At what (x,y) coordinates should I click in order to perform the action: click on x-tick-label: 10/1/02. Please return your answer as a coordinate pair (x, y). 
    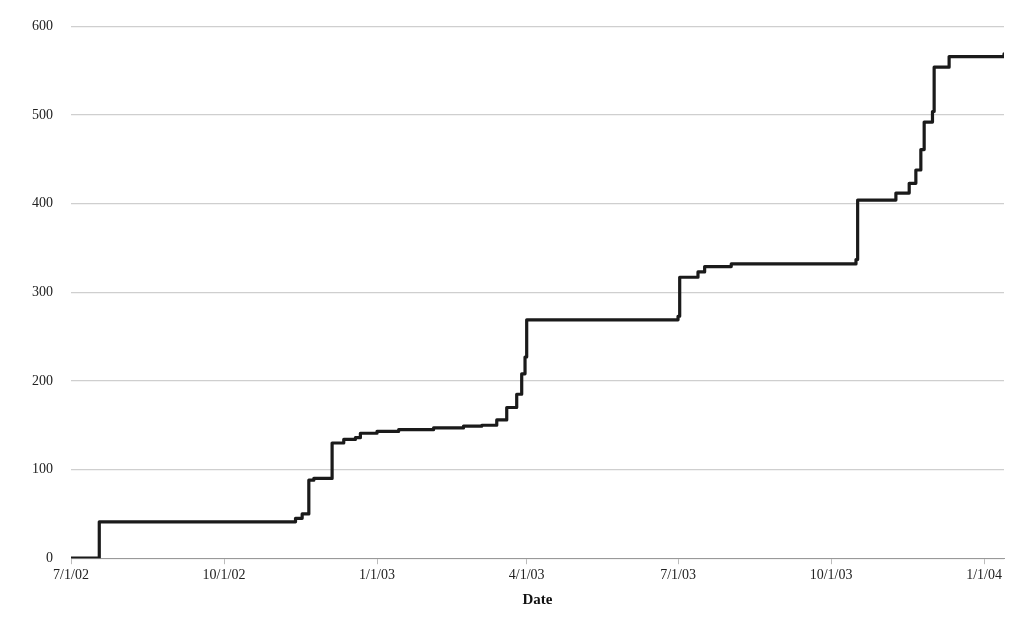
    Looking at the image, I should click on (224, 575).